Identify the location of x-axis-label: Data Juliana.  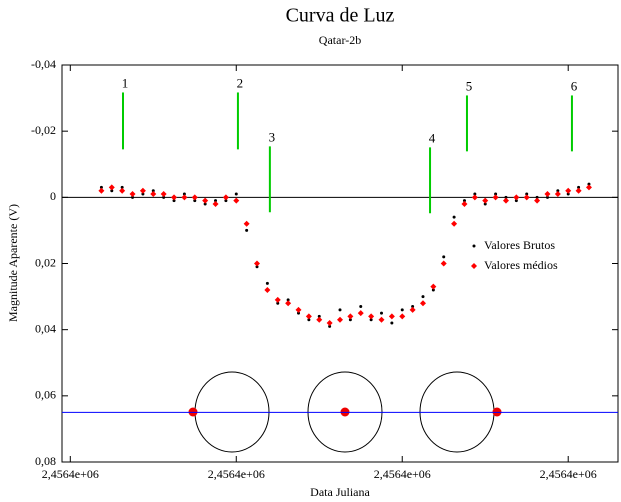
(340, 492).